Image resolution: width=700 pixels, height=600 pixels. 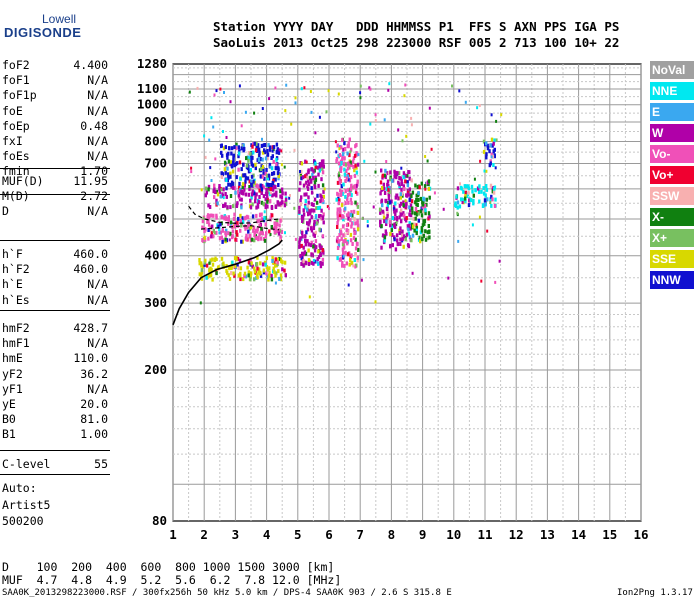 I want to click on y-tick-label: 500, so click(x=155, y=218).